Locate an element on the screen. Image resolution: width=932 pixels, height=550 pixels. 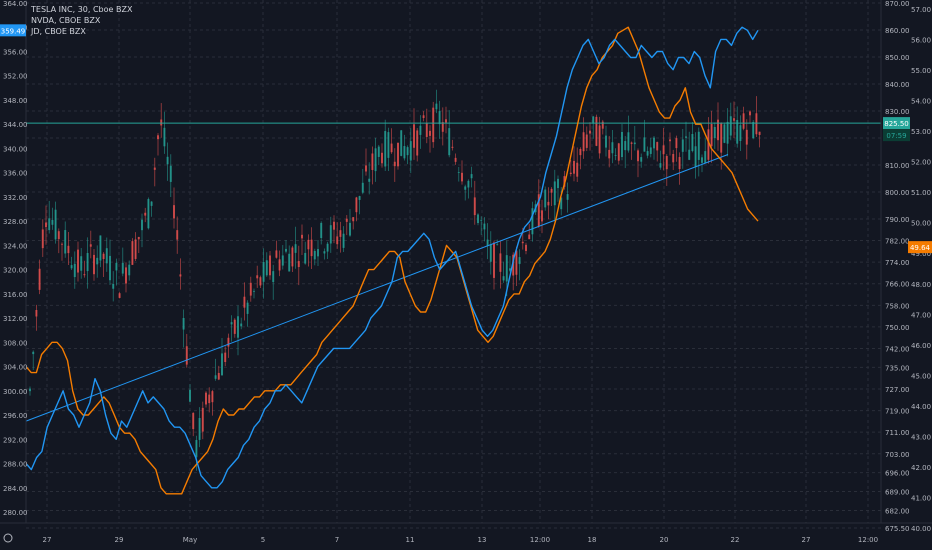
mid-tick-label: 696.00 is located at coordinates (897, 474).